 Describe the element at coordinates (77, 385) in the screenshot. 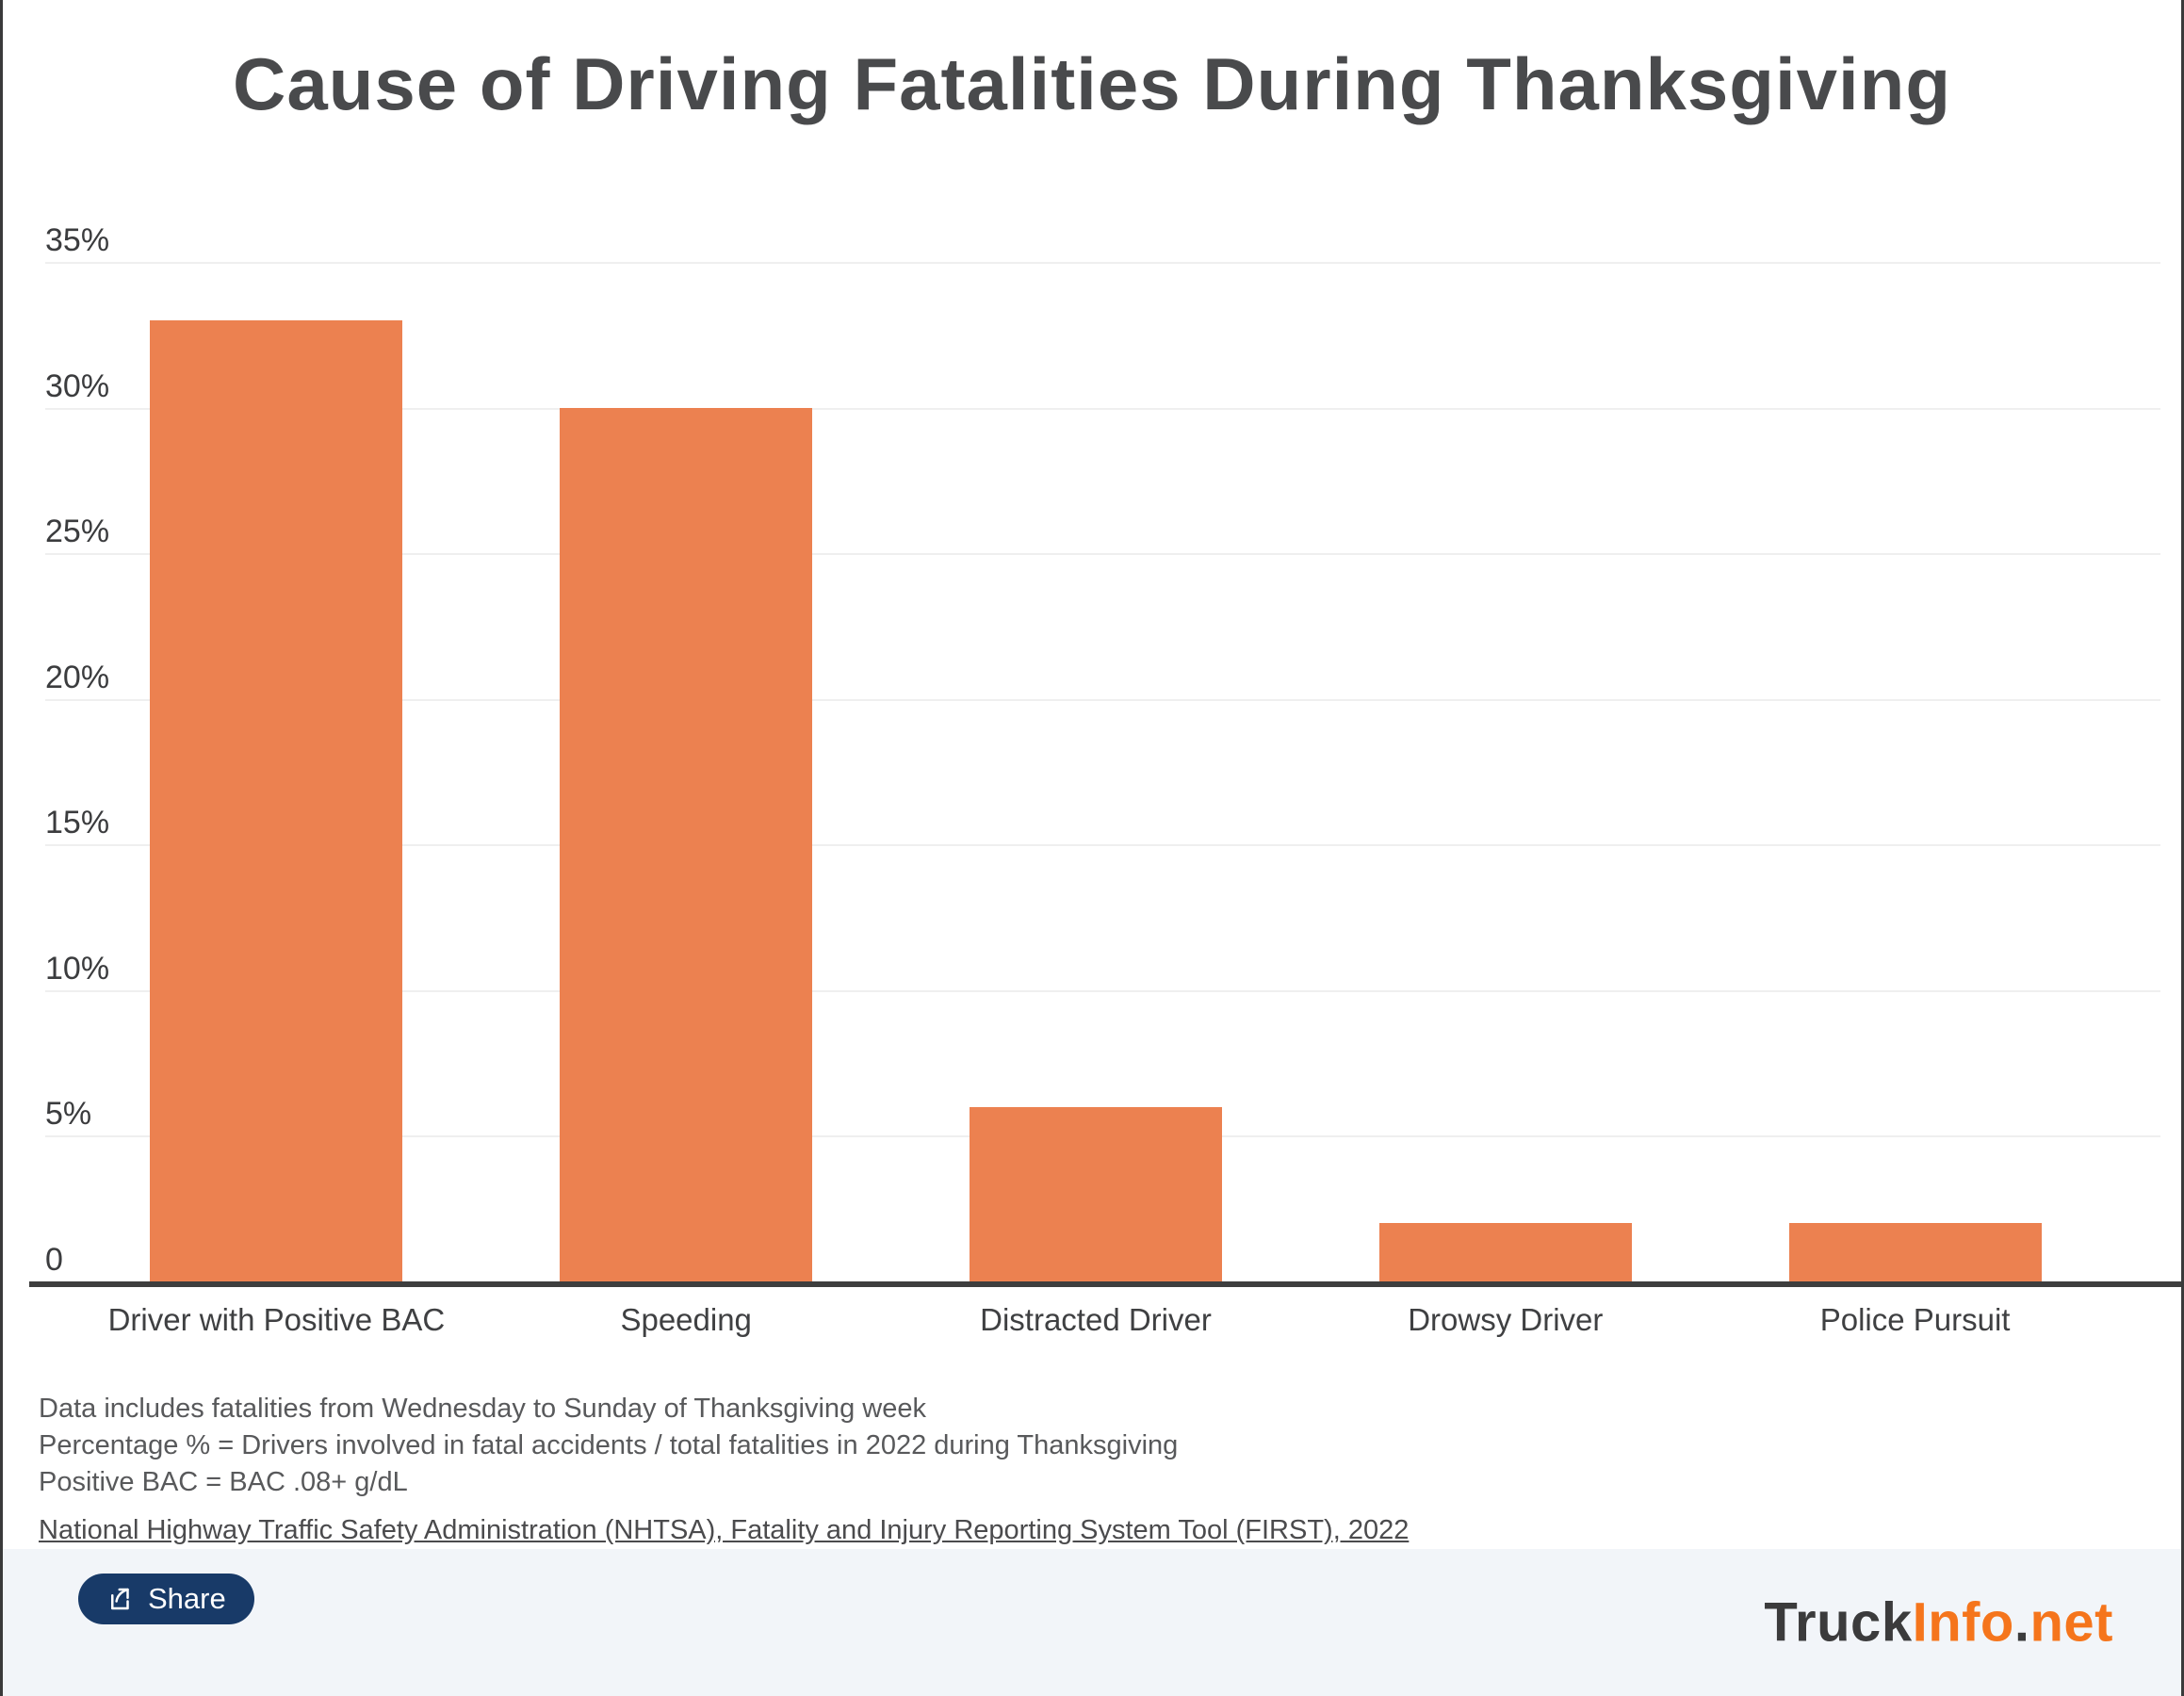

I see `y-tick-label: 30%` at that location.